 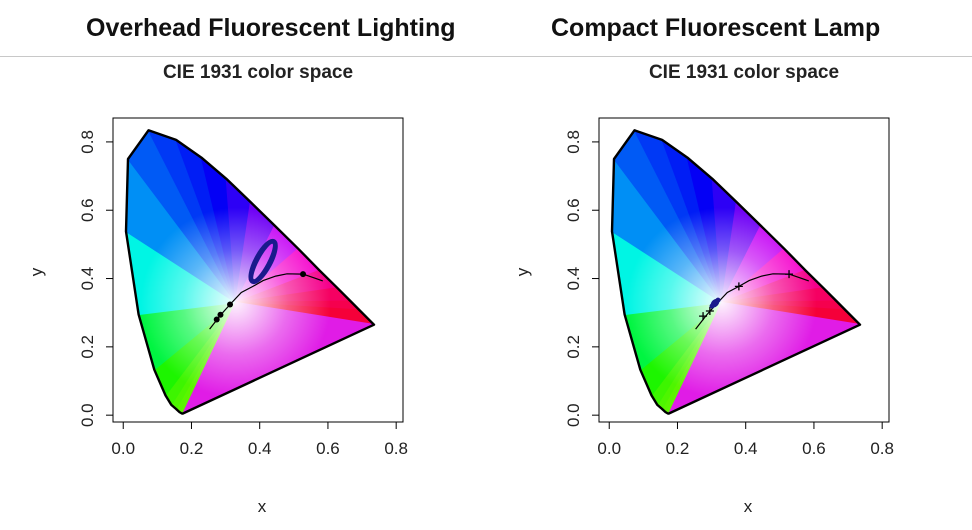 I want to click on chromaticity-gamut, so click(x=736, y=272).